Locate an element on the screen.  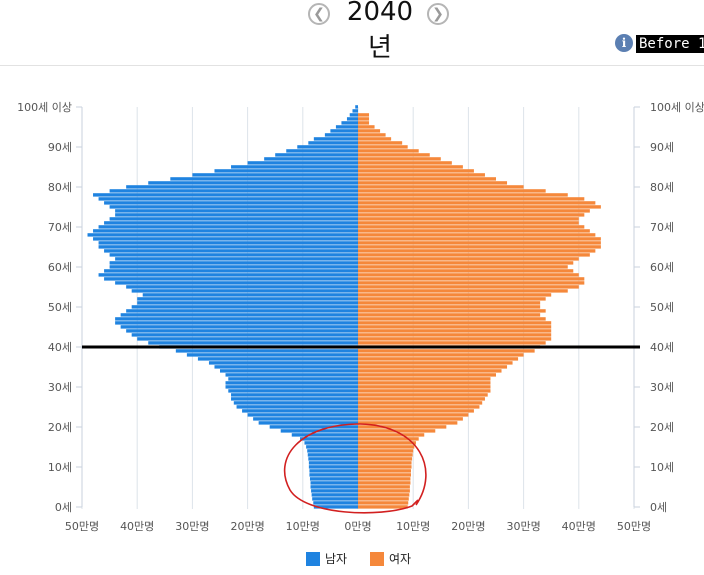
y-tick-label-left: 30세 is located at coordinates (60, 387).